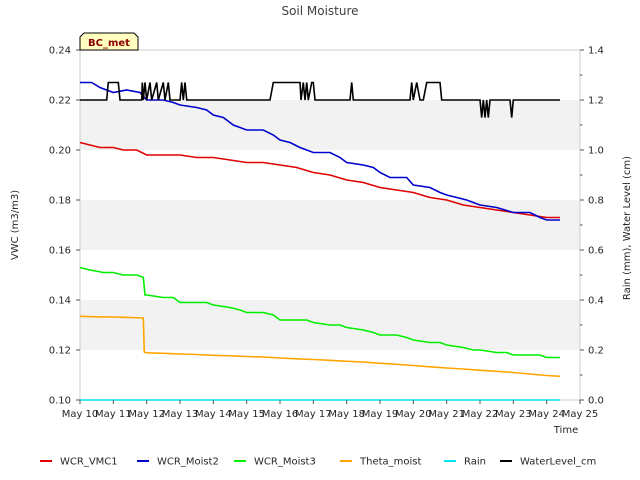  Describe the element at coordinates (480, 414) in the screenshot. I see `x-tick-label: May 22` at that location.